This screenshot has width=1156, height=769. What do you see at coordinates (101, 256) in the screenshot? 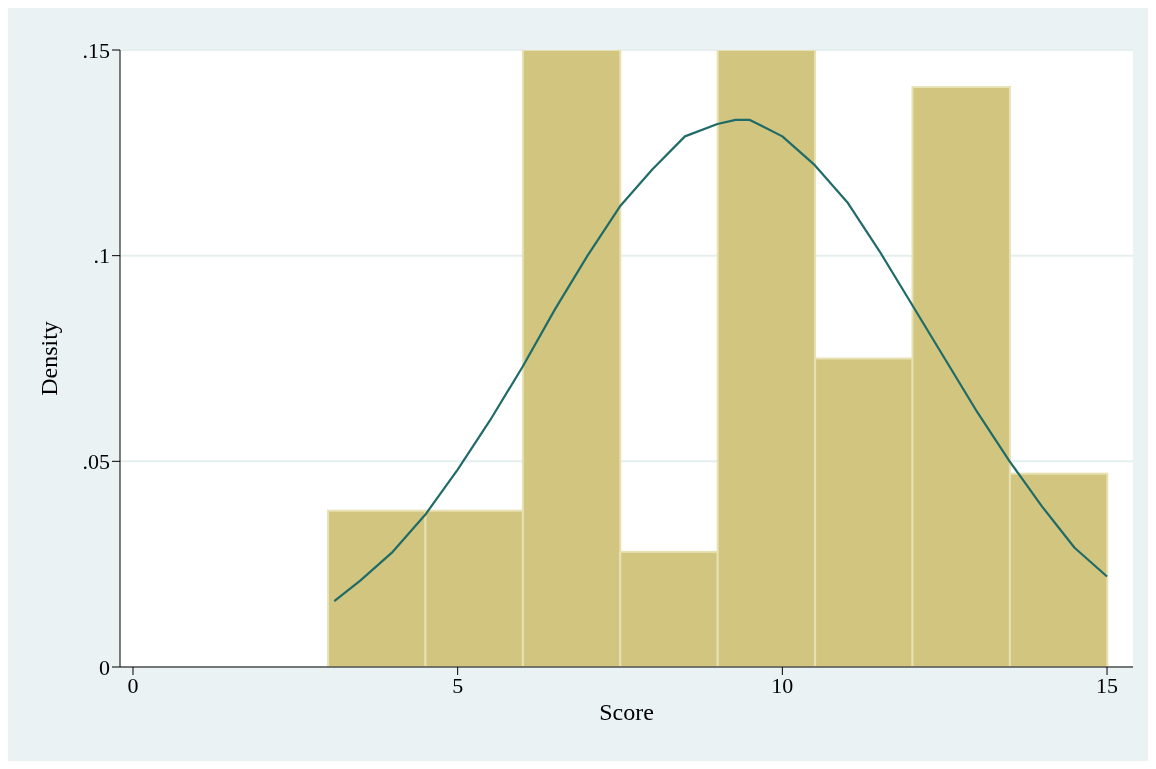
I see `y-tick-label: .1` at bounding box center [101, 256].